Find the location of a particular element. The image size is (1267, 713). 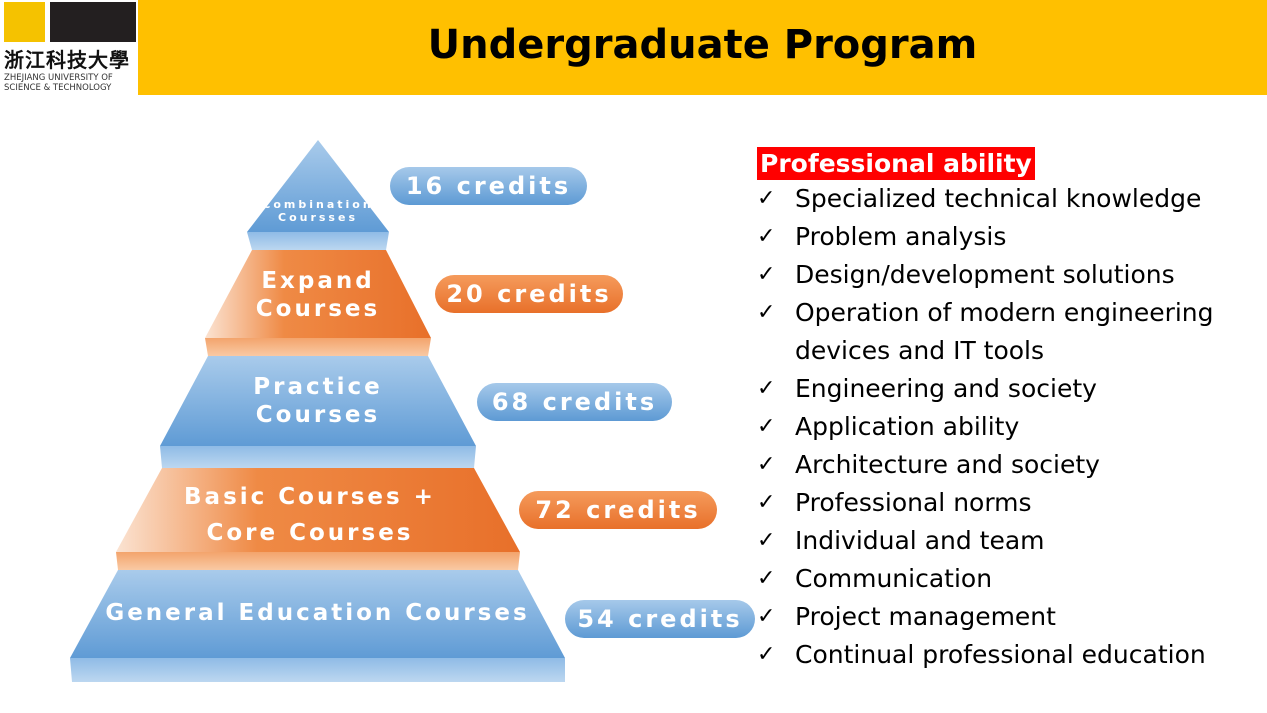

ability-item-text: Project management is located at coordinates (925, 616).